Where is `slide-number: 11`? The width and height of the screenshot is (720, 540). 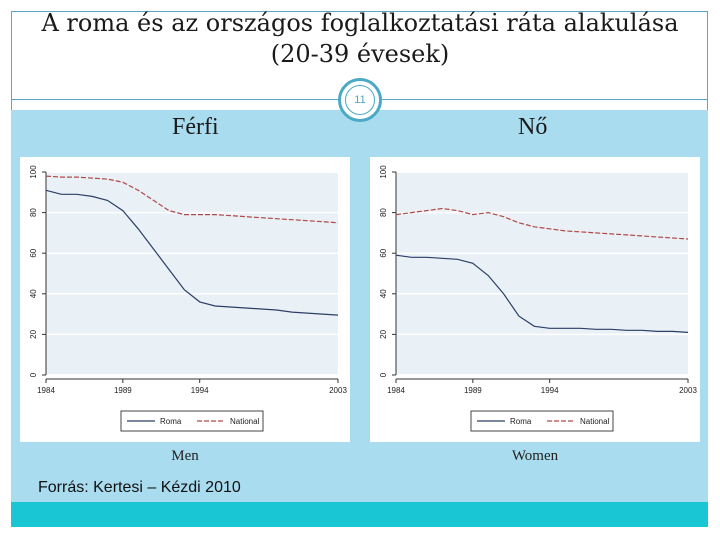 slide-number: 11 is located at coordinates (360, 100).